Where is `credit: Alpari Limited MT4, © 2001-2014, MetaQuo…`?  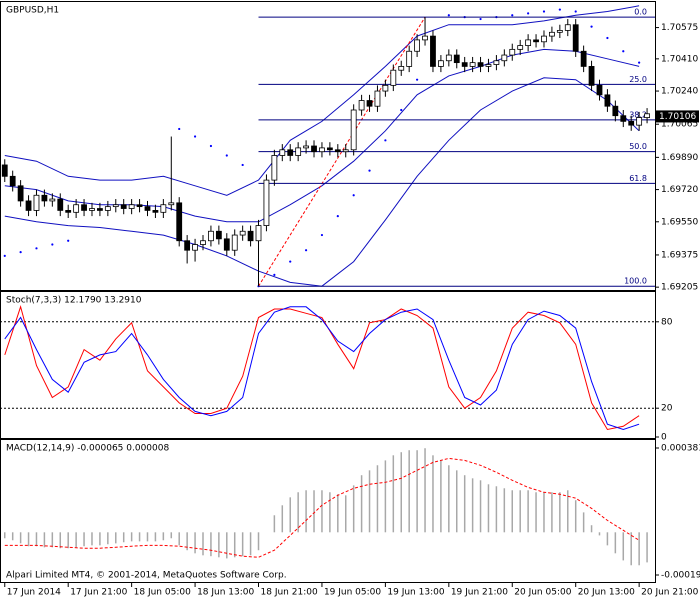
credit: Alpari Limited MT4, © 2001-2014, MetaQuo… is located at coordinates (146, 576).